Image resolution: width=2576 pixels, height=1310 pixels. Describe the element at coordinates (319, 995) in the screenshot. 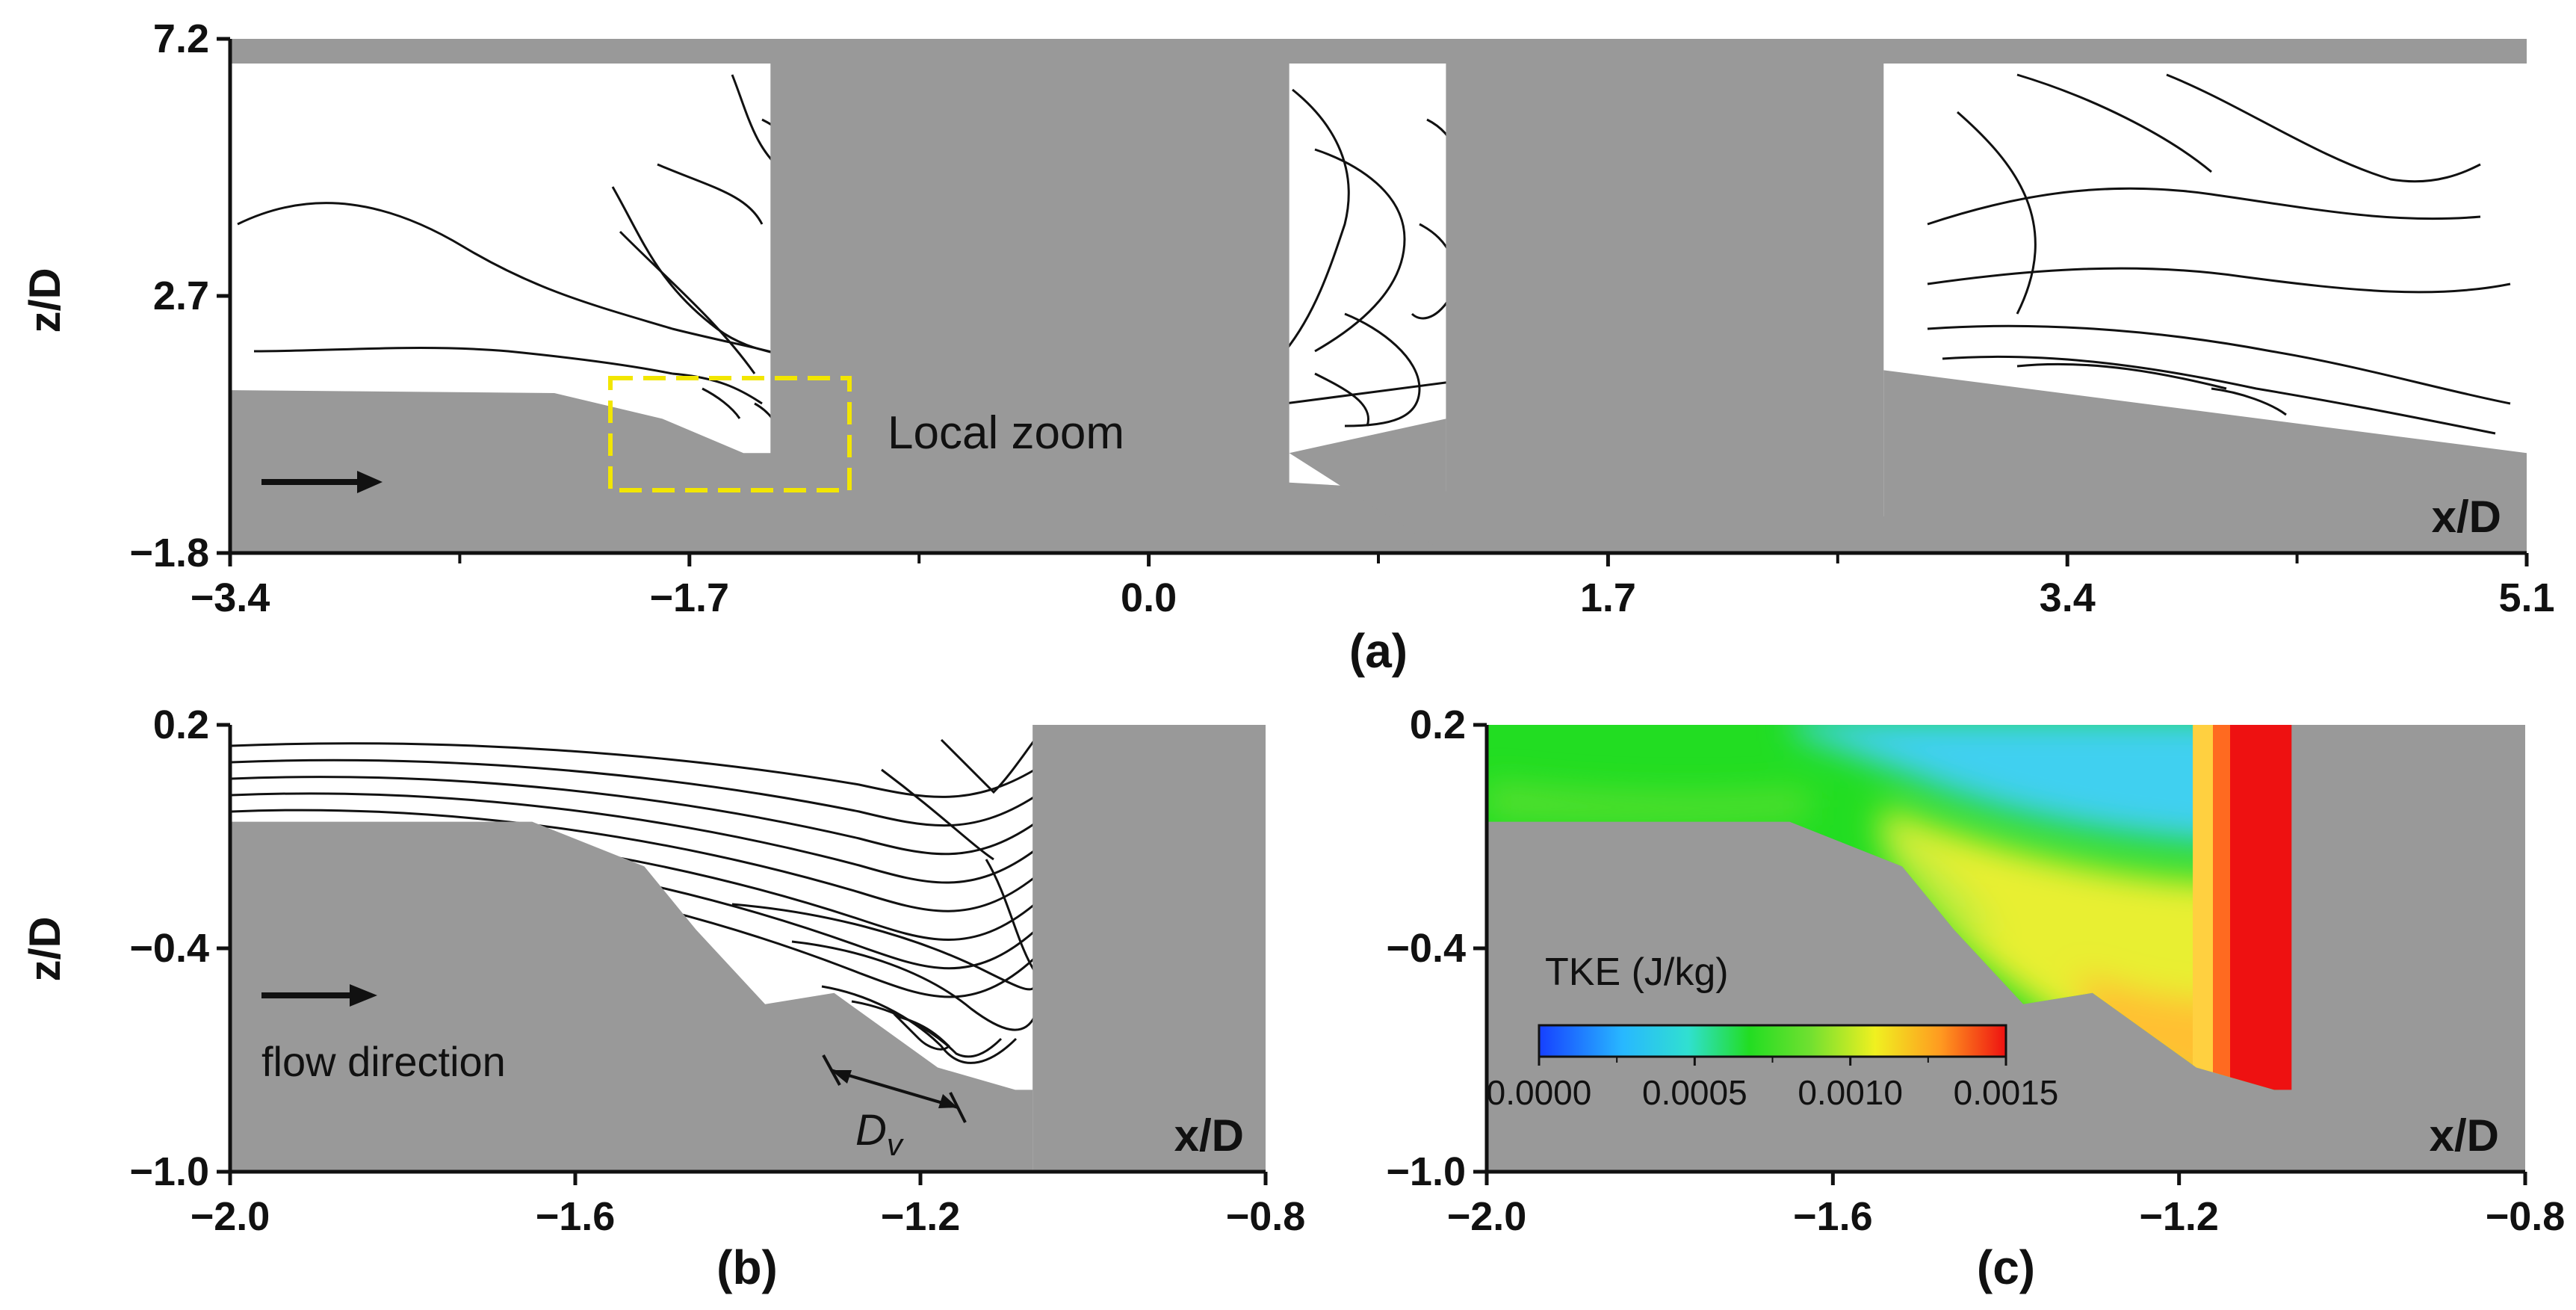

I see `panel-b-flow-arrow` at that location.